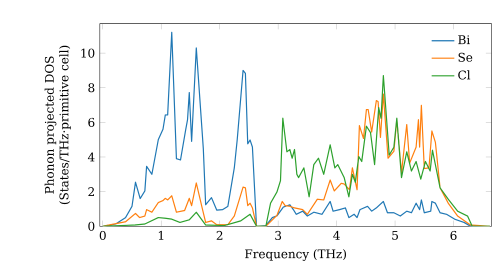 Image resolution: width=500 pixels, height=280 pixels. What do you see at coordinates (295, 255) in the screenshot?
I see `x-axis-title: Frequency (THz)` at bounding box center [295, 255].